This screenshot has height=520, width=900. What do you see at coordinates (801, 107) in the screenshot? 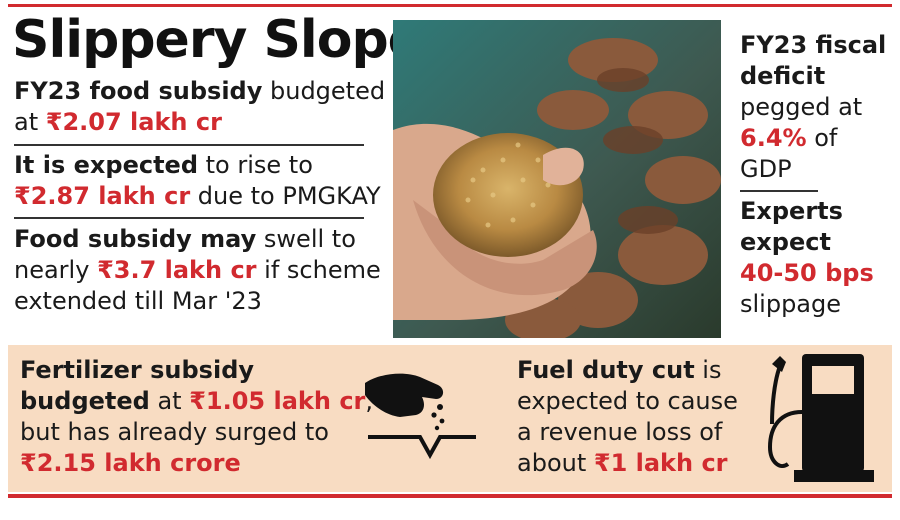
I see `text: pegged at` at bounding box center [801, 107].